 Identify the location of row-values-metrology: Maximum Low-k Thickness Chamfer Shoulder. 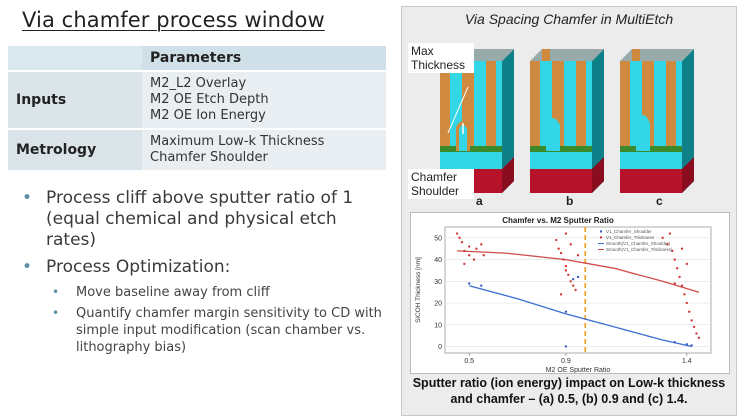
(264, 150).